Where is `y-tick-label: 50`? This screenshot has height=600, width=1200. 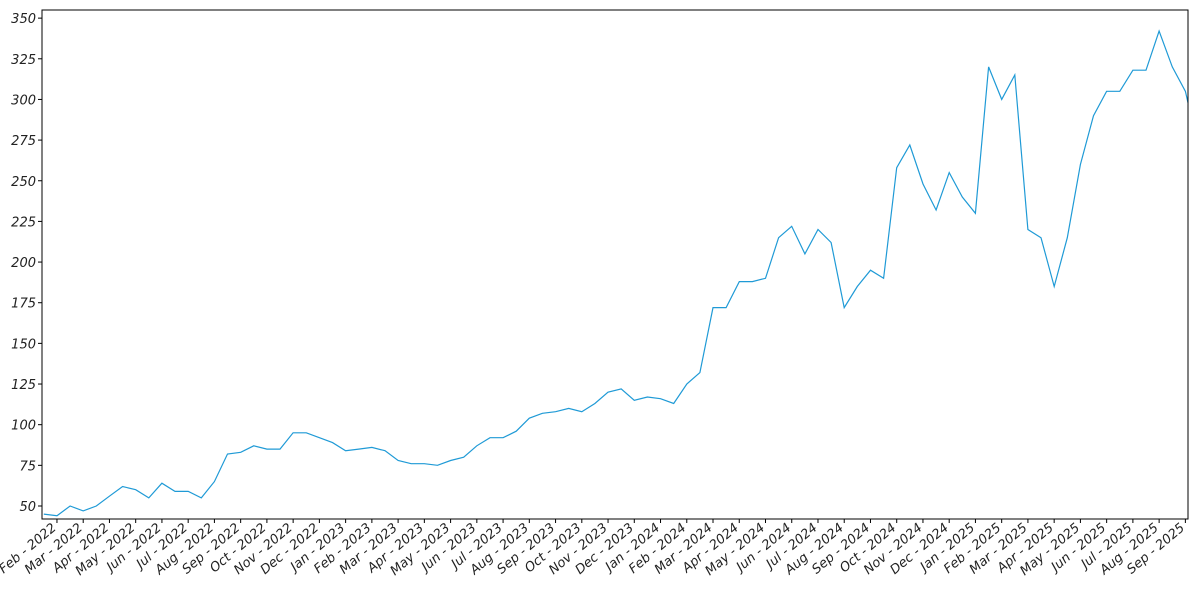
y-tick-label: 50 is located at coordinates (27, 507).